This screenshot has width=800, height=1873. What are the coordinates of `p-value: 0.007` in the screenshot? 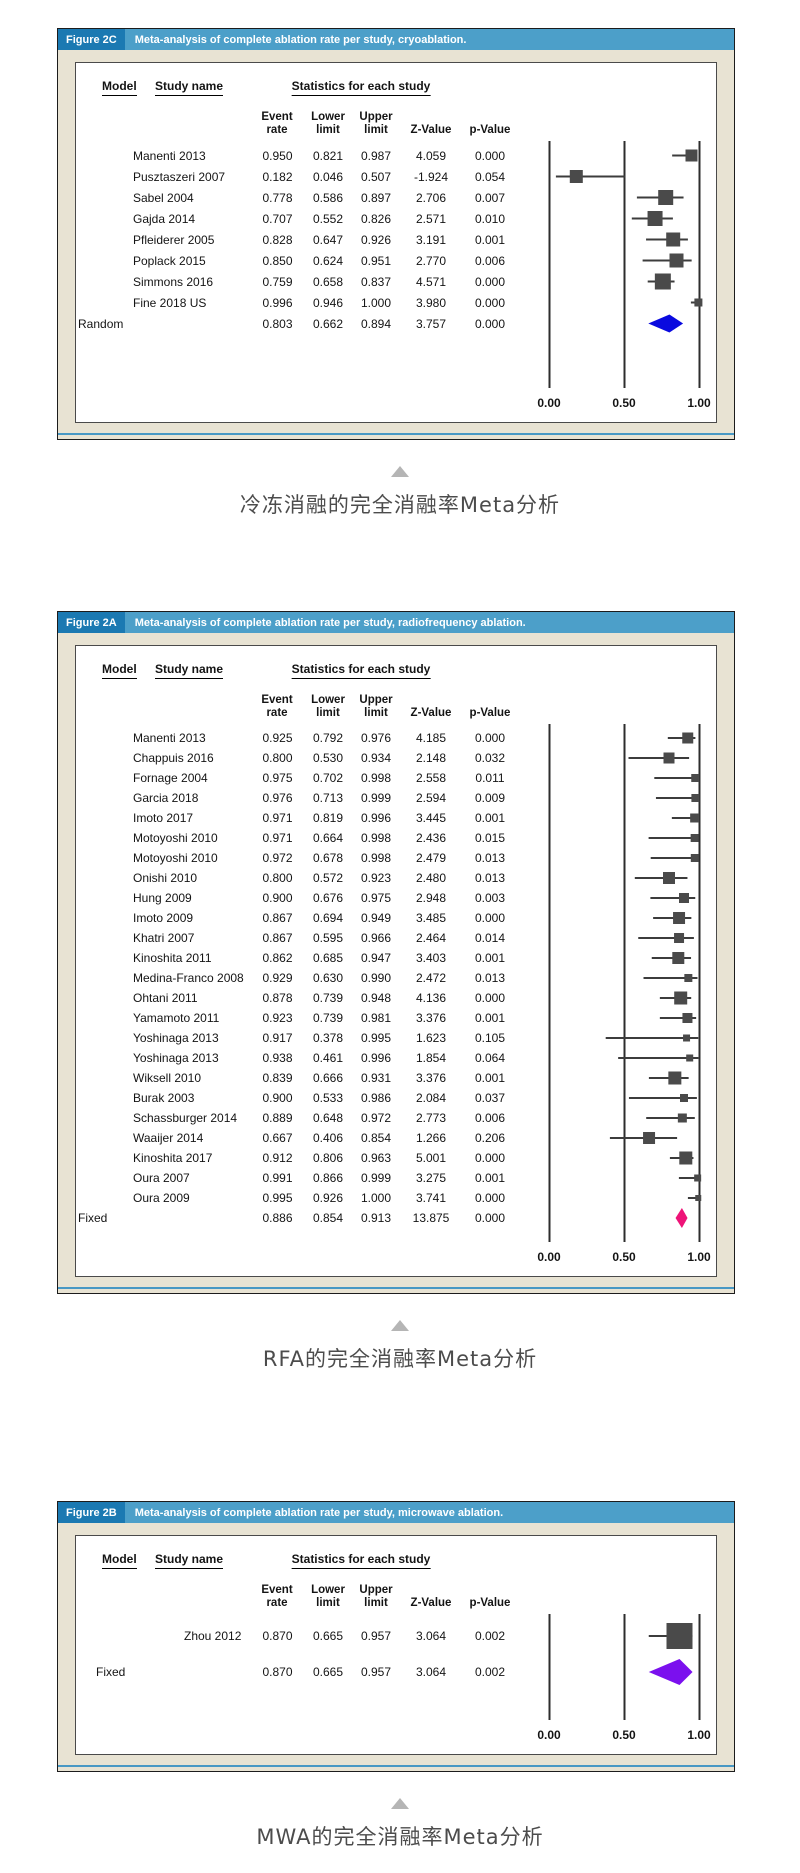 It's located at (490, 197).